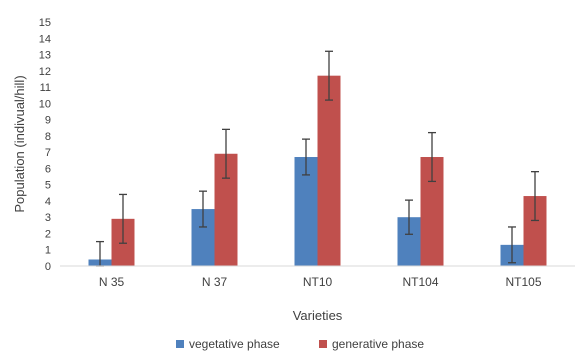  What do you see at coordinates (48, 169) in the screenshot?
I see `y-tick-label: 6` at bounding box center [48, 169].